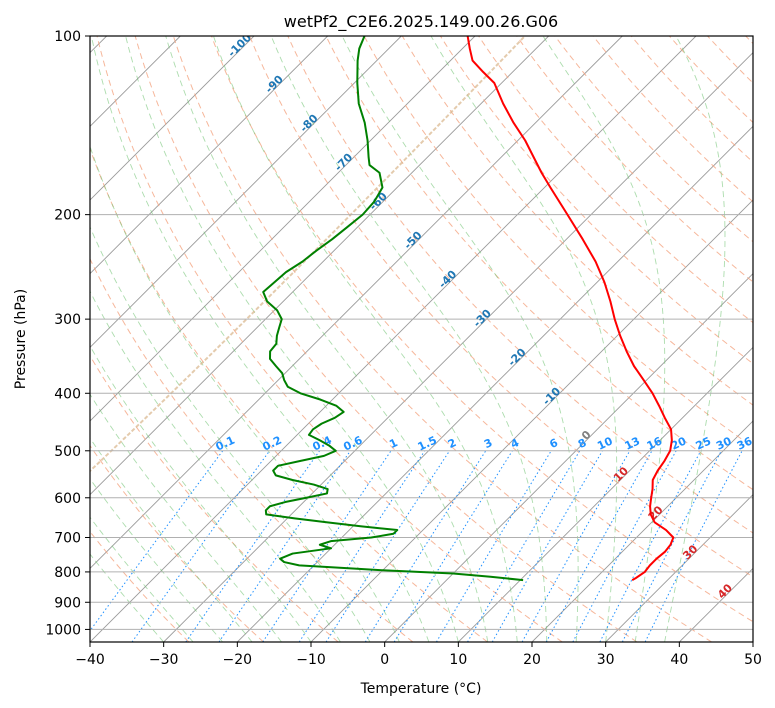 This screenshot has width=775, height=708. I want to click on y-tick-label: 100, so click(67, 37).